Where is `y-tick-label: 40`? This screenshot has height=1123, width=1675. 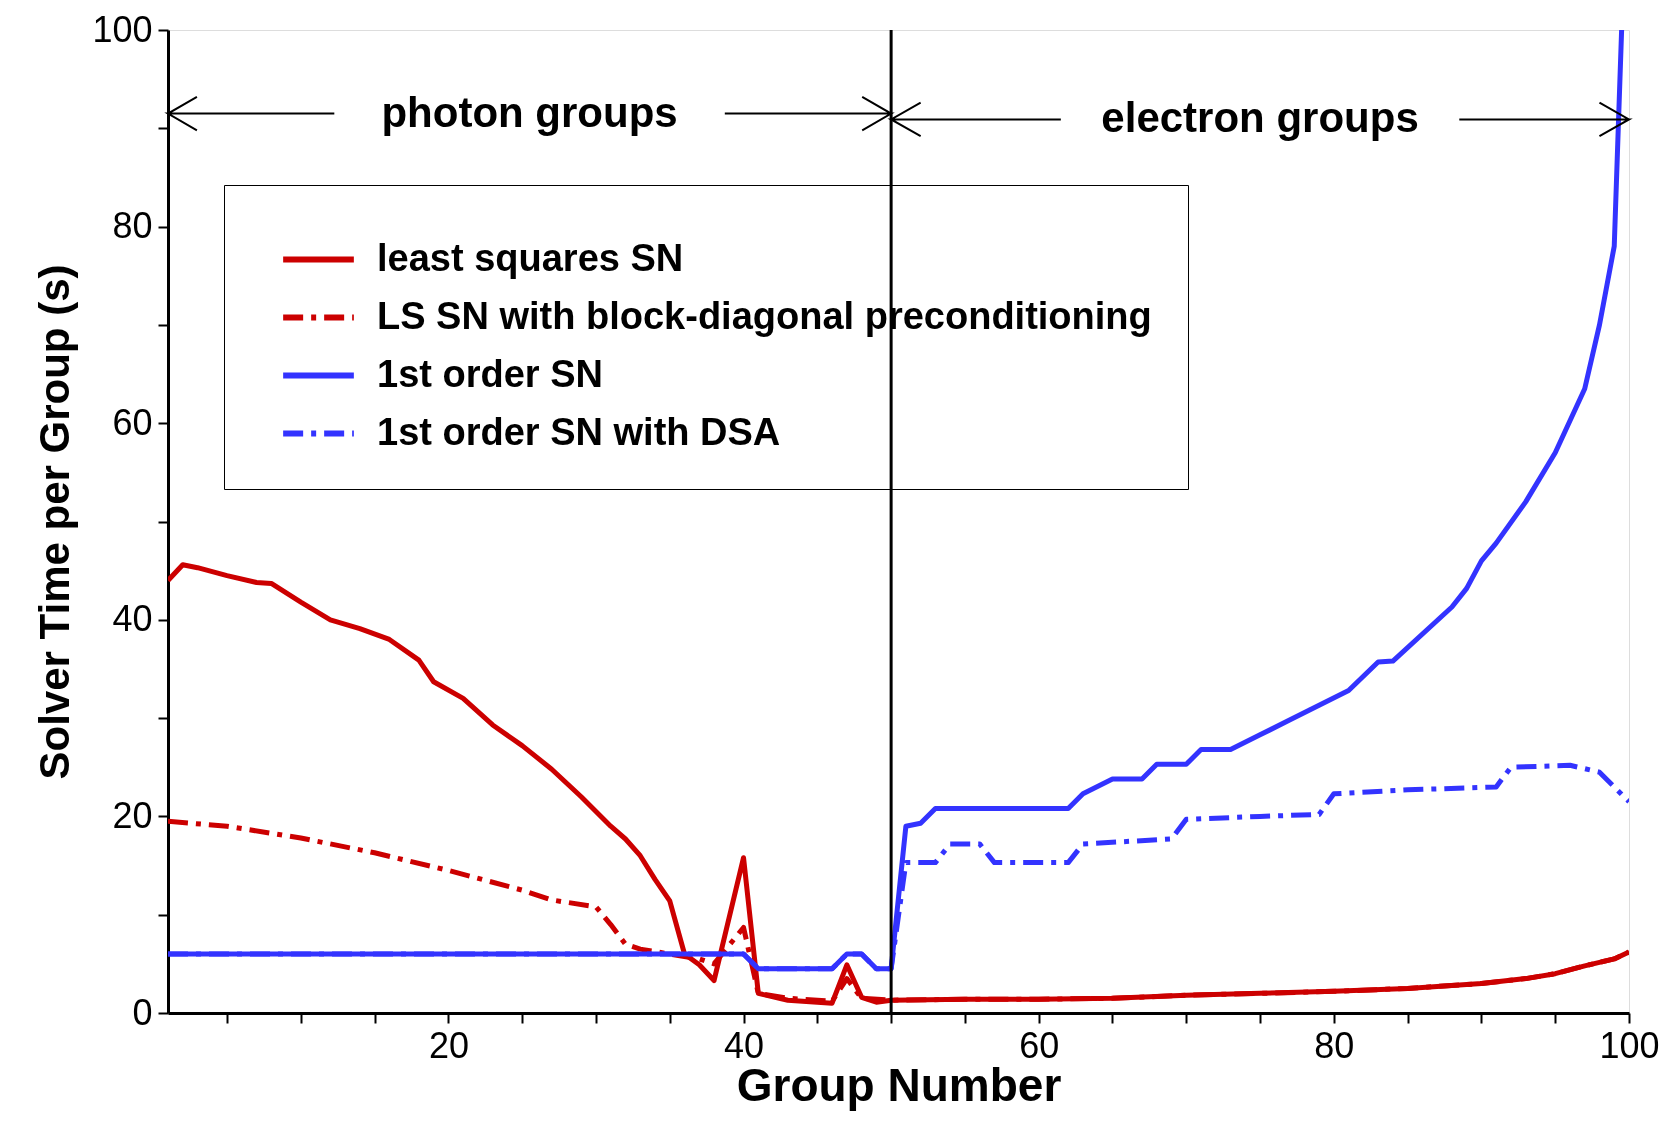 y-tick-label: 40 is located at coordinates (132, 619).